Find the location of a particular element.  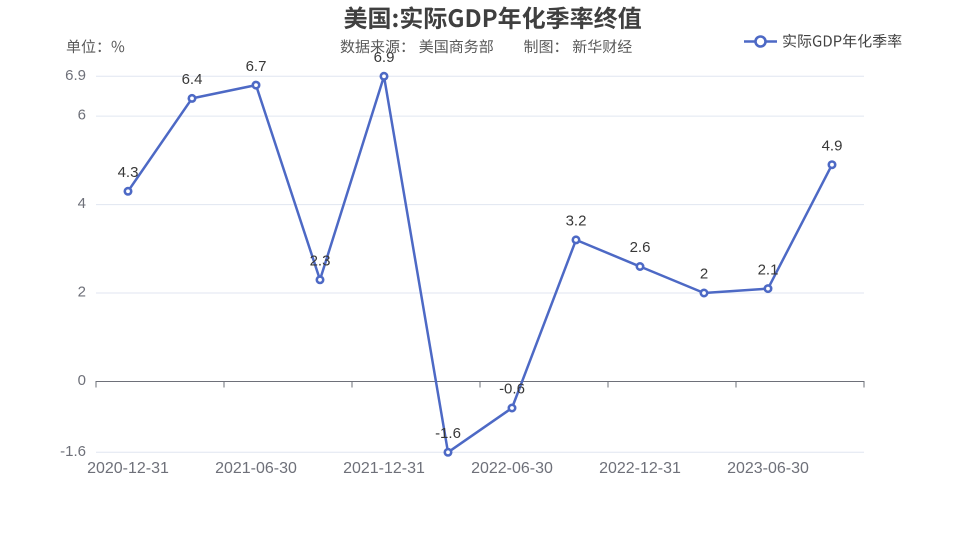

svg-text: 2021-06-30 is located at coordinates (256, 468).